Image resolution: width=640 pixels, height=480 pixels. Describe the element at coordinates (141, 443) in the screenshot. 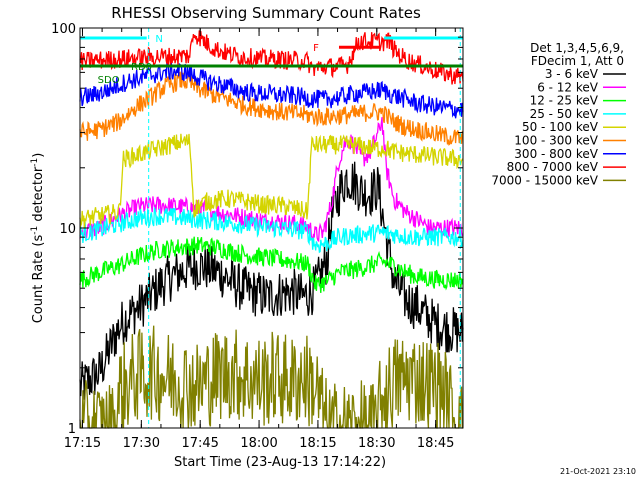

I see `x-tick-label-1: 17:30` at that location.